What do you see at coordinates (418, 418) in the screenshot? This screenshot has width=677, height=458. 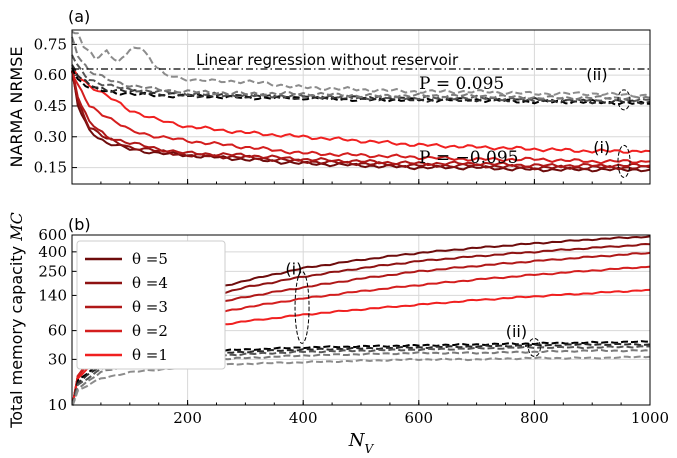 I see `x-tick-label: 600` at bounding box center [418, 418].